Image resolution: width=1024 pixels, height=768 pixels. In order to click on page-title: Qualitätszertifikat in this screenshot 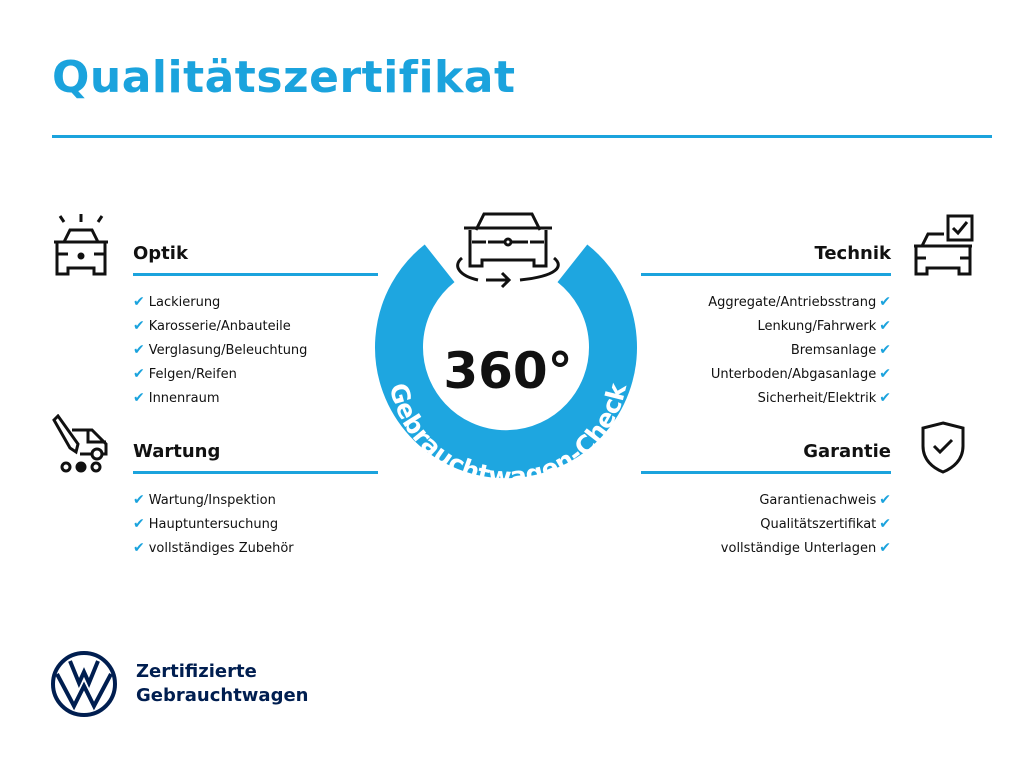, I will do `click(284, 77)`.